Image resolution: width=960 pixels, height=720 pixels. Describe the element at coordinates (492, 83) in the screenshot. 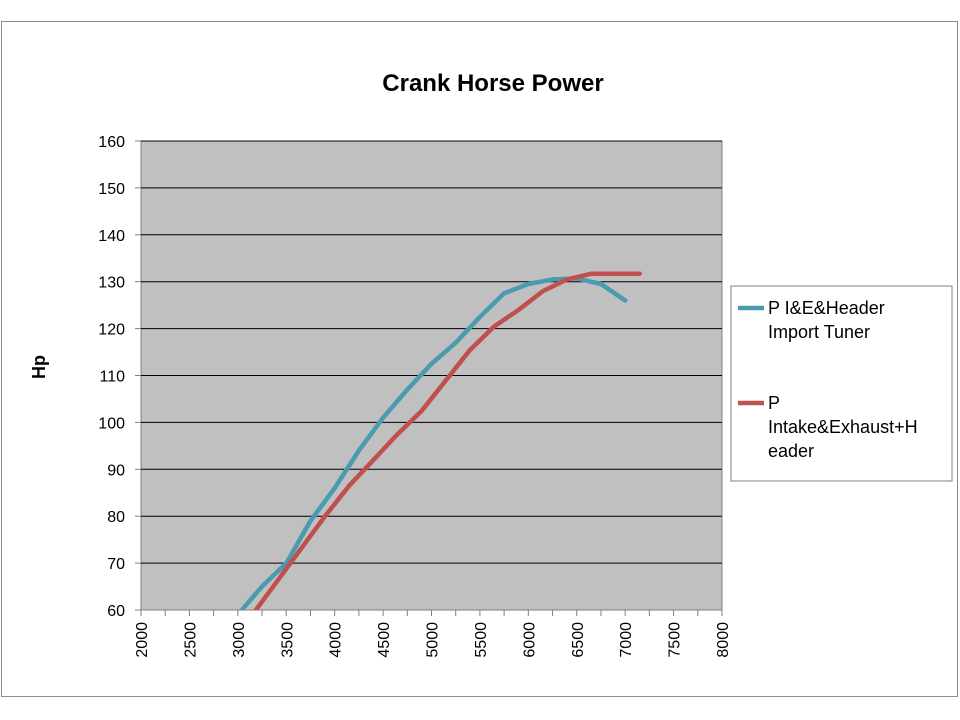

I see `chart-title: Crank Horse Power` at that location.